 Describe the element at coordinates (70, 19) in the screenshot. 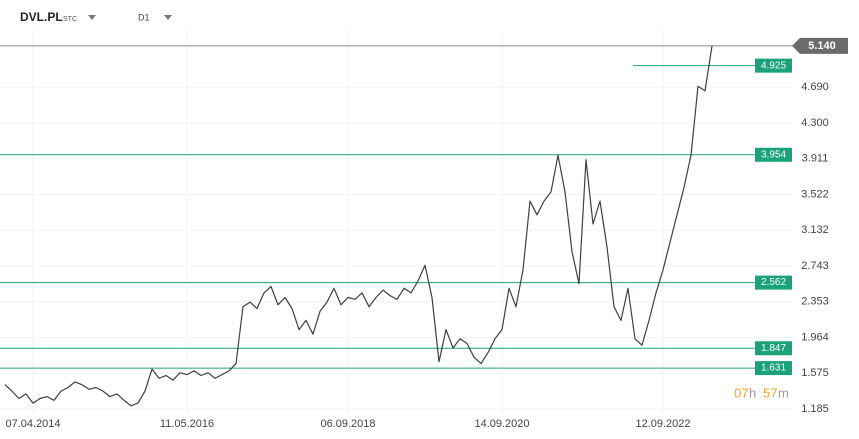

I see `exchange: STC` at that location.